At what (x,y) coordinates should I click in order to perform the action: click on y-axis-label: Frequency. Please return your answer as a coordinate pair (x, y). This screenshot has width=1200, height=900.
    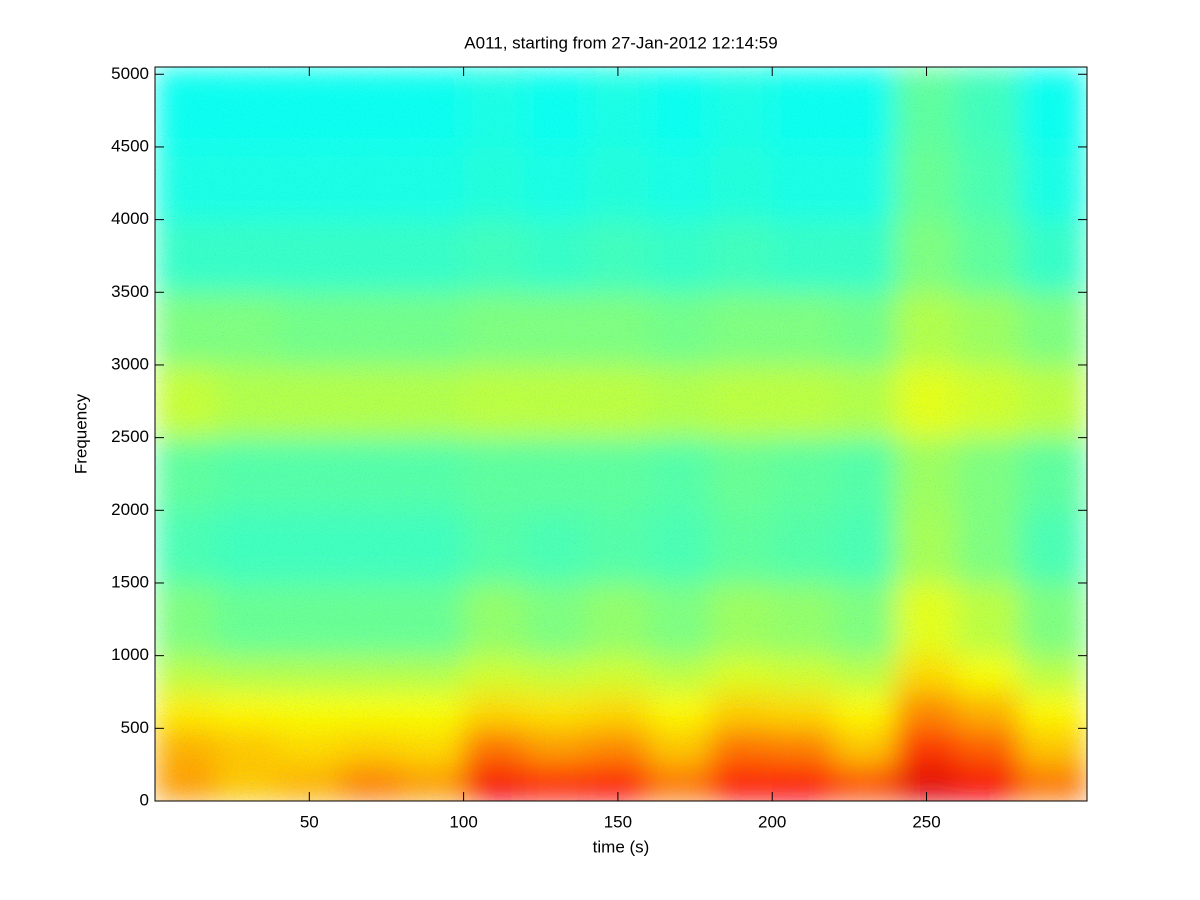
    Looking at the image, I should click on (80, 433).